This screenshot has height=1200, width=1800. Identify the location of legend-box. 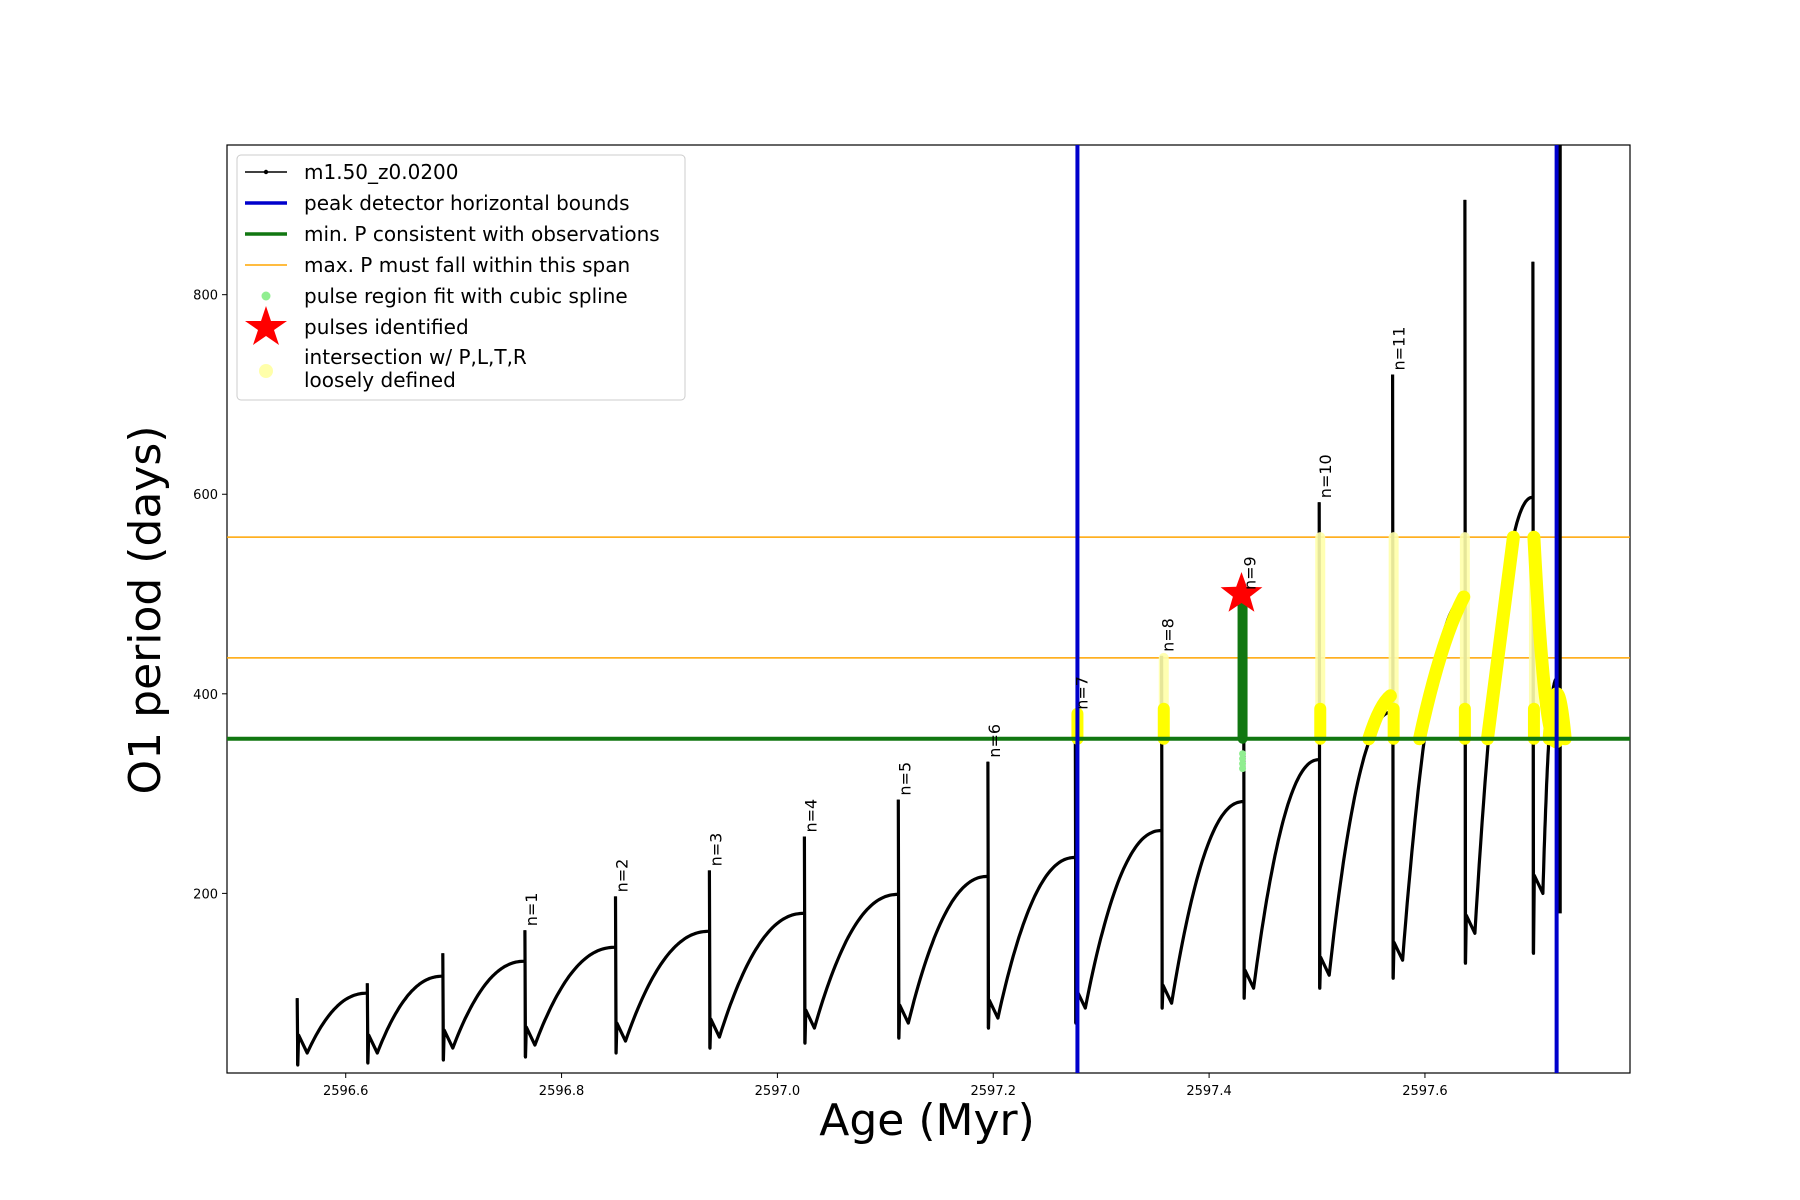
(461, 277).